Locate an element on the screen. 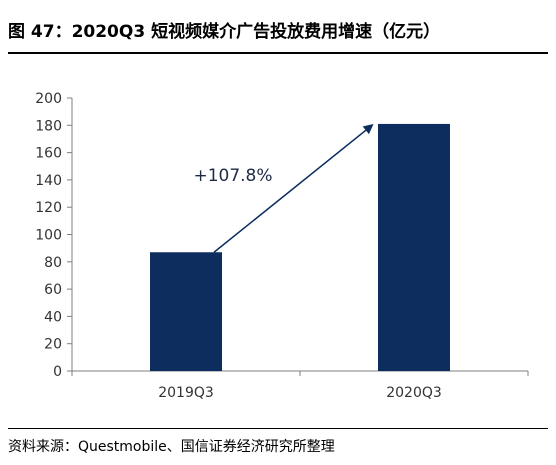  y-tick-label: 160 is located at coordinates (48, 154).